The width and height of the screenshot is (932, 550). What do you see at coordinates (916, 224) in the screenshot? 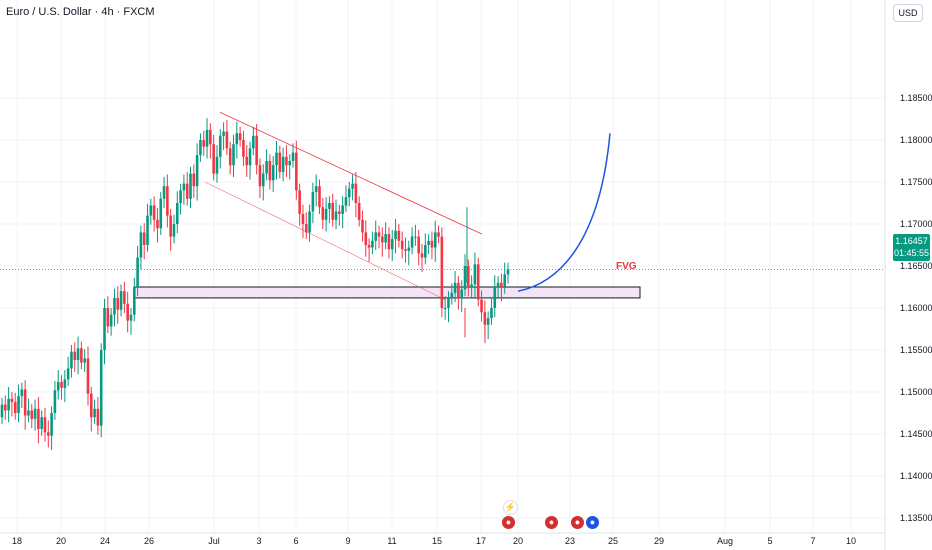
I see `y-tick-label: 1.17000` at bounding box center [916, 224].